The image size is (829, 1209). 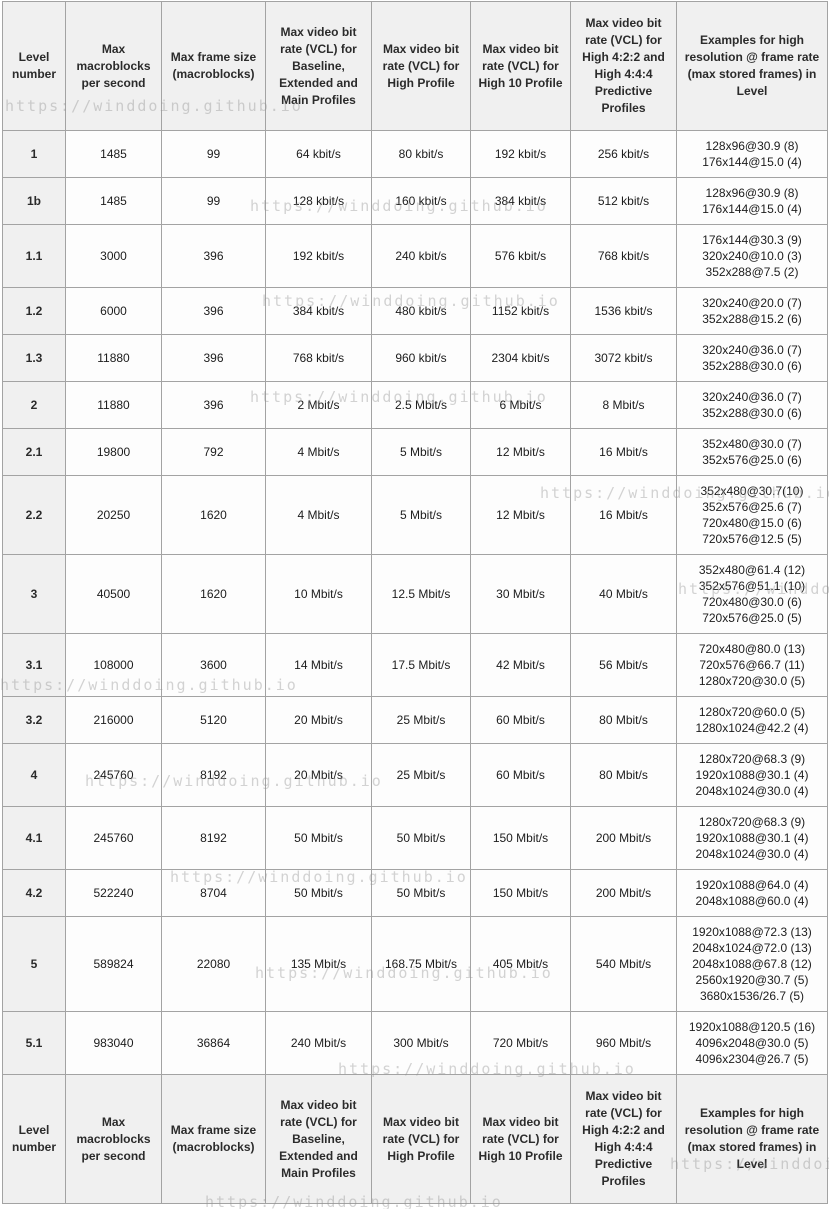 What do you see at coordinates (34, 665) in the screenshot?
I see `cell-level-number: 3.1` at bounding box center [34, 665].